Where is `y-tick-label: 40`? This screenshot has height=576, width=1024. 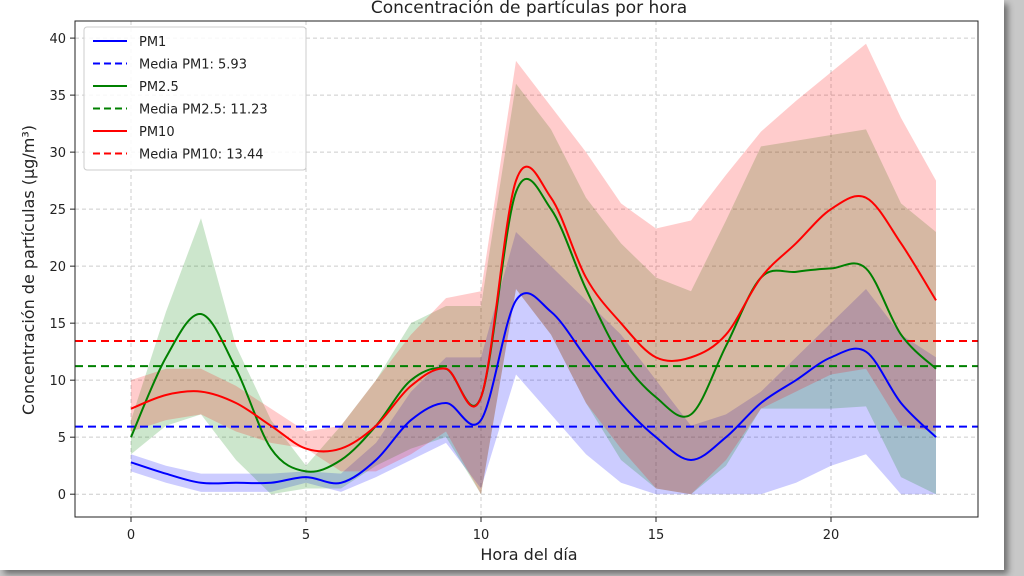 y-tick-label: 40 is located at coordinates (57, 39).